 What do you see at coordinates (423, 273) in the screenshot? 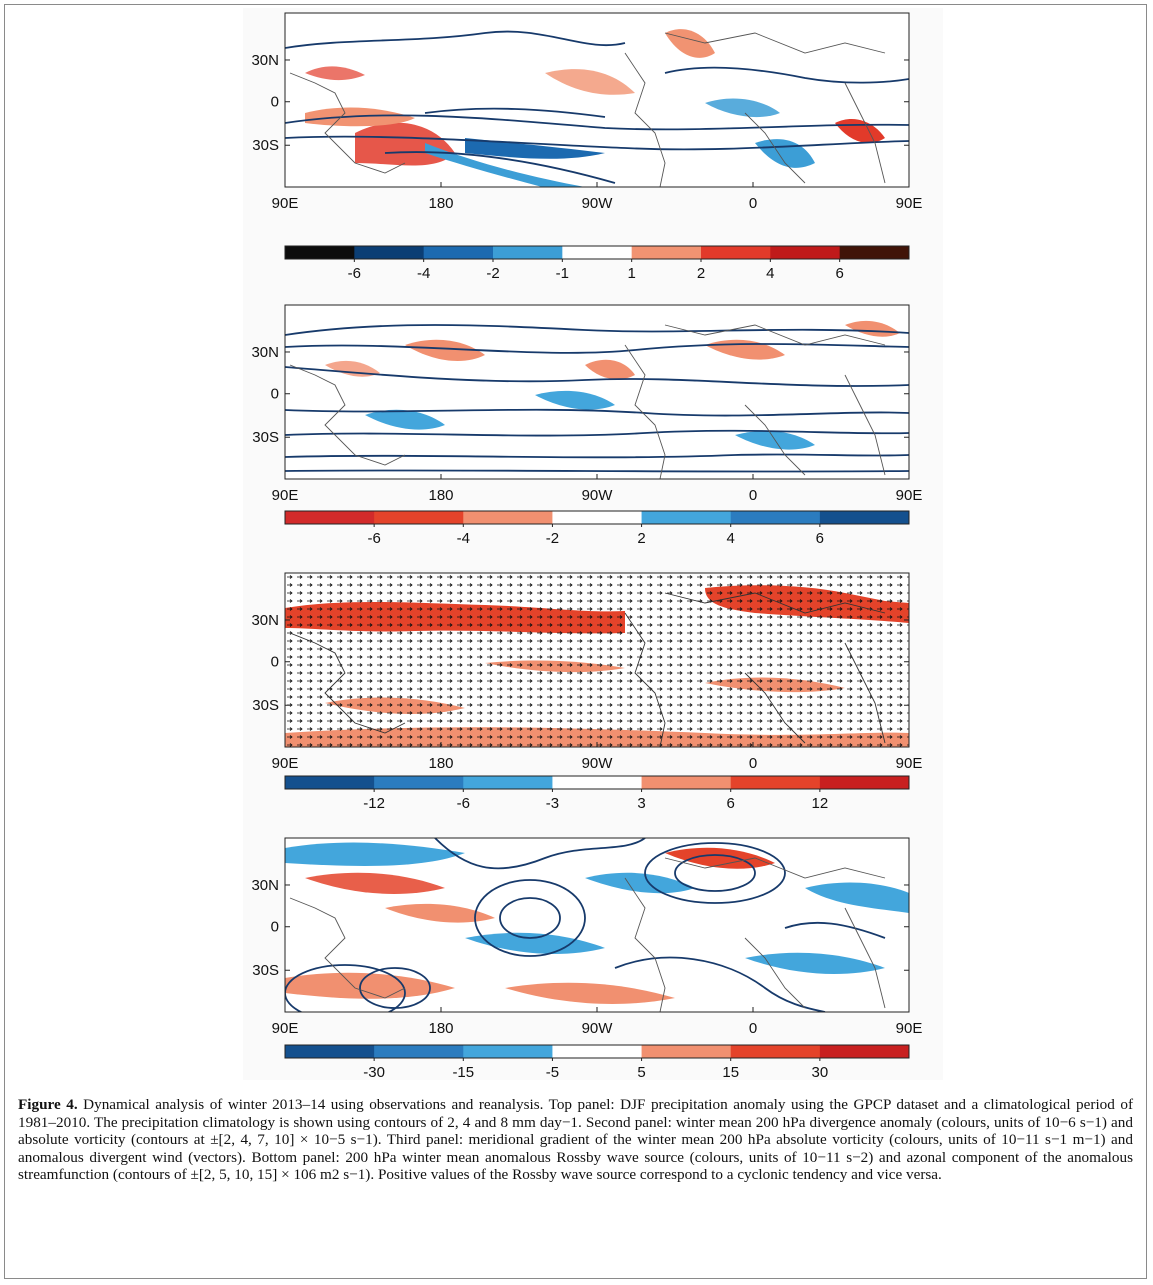
I see `colorbar-label: -4` at bounding box center [423, 273].